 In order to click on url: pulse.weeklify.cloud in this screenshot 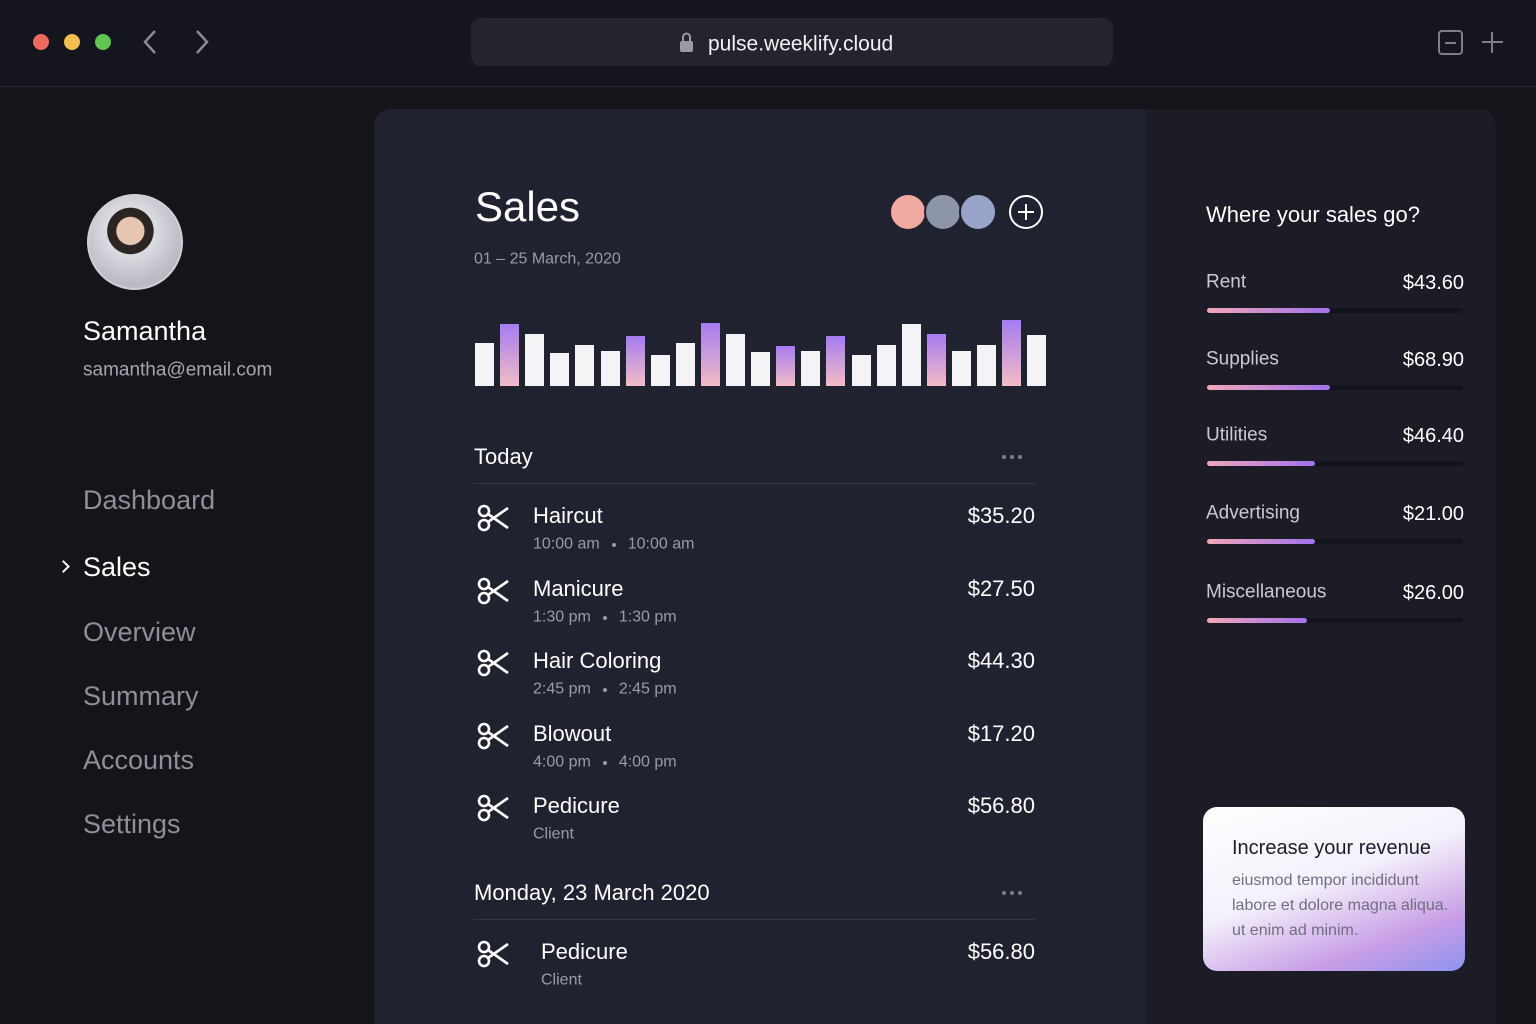, I will do `click(801, 44)`.